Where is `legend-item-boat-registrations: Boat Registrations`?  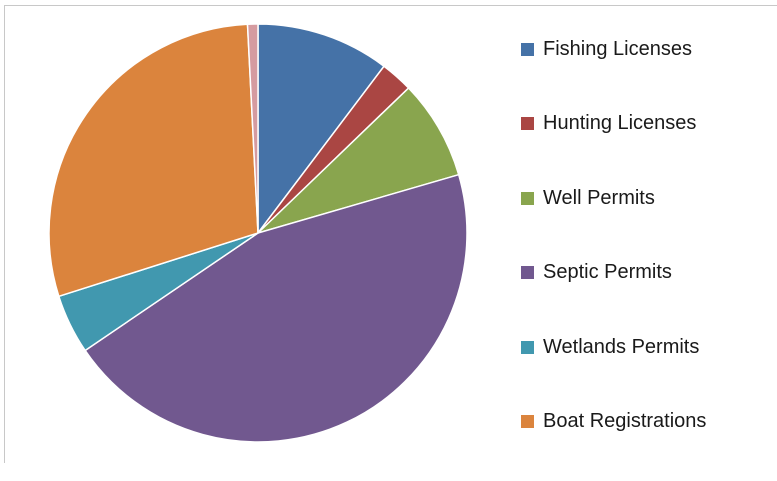
legend-item-boat-registrations: Boat Registrations is located at coordinates (613, 422).